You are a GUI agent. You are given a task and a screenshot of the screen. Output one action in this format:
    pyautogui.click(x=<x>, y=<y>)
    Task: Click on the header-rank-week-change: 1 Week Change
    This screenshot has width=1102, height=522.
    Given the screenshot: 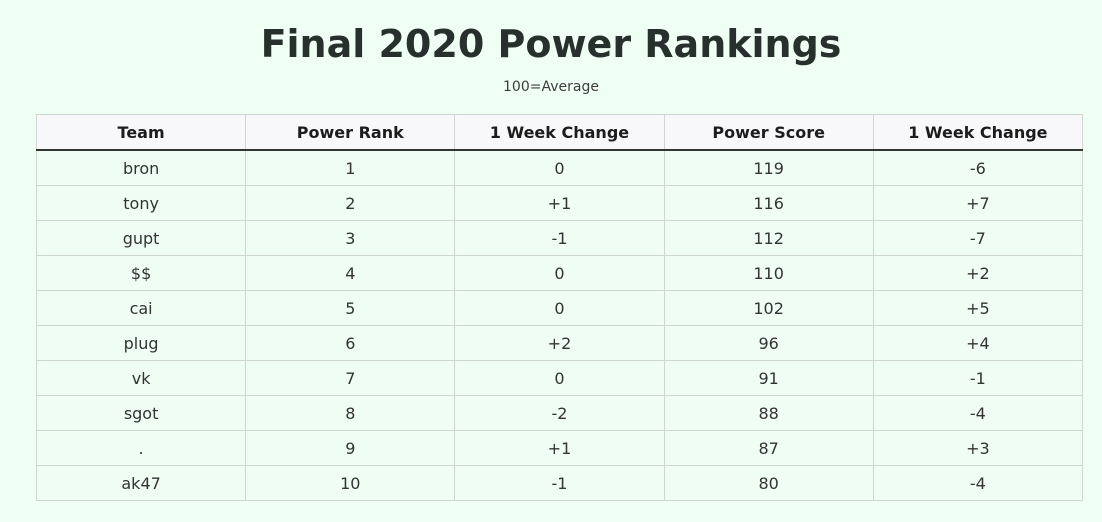 What is the action you would take?
    pyautogui.click(x=559, y=132)
    